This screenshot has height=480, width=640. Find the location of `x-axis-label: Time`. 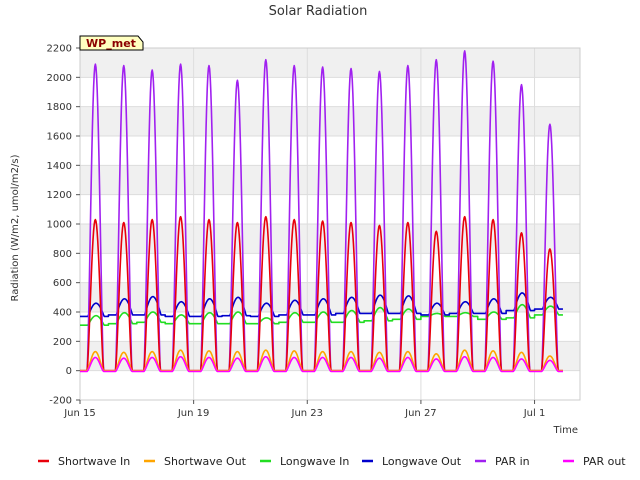

x-axis-label: Time is located at coordinates (565, 430).